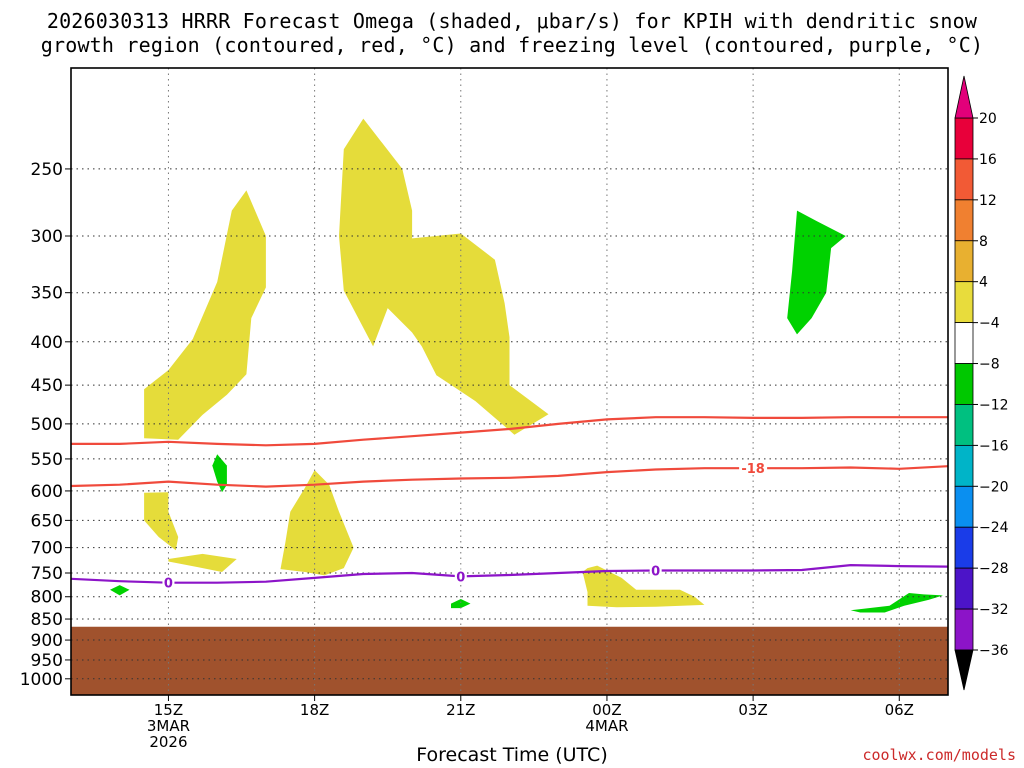 The image size is (1024, 768). Describe the element at coordinates (988, 119) in the screenshot. I see `colorbar-label-1: 20` at that location.